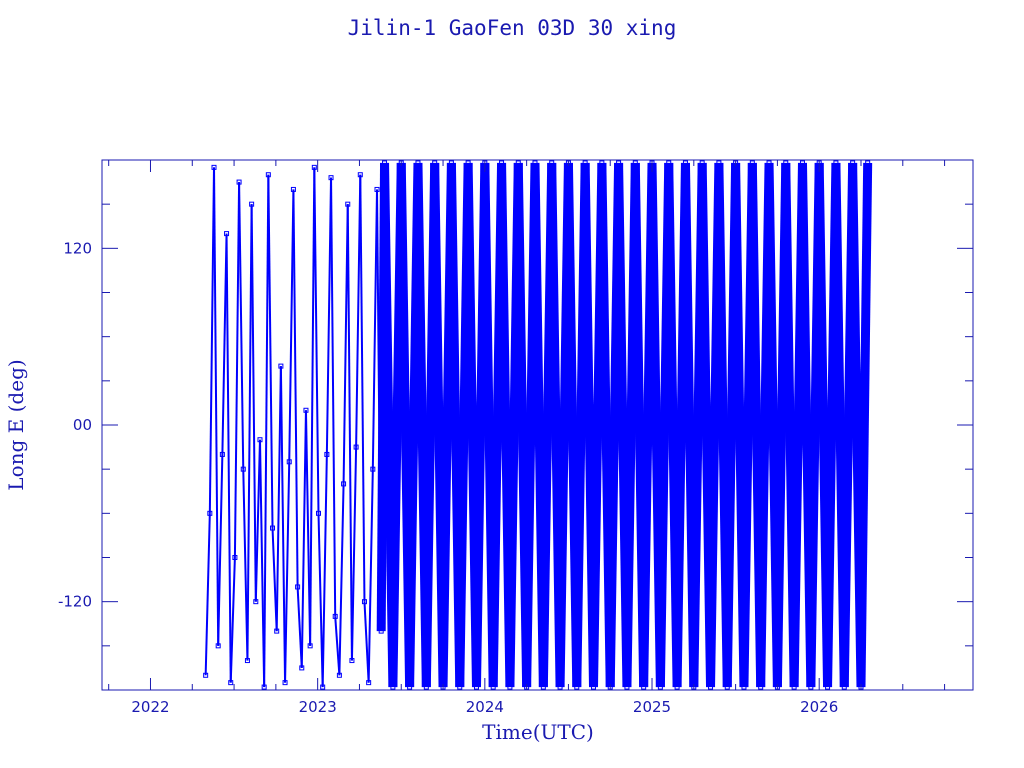  I want to click on chart-title: Jilin-1 GaoFen 03D 30 xing, so click(512, 28).